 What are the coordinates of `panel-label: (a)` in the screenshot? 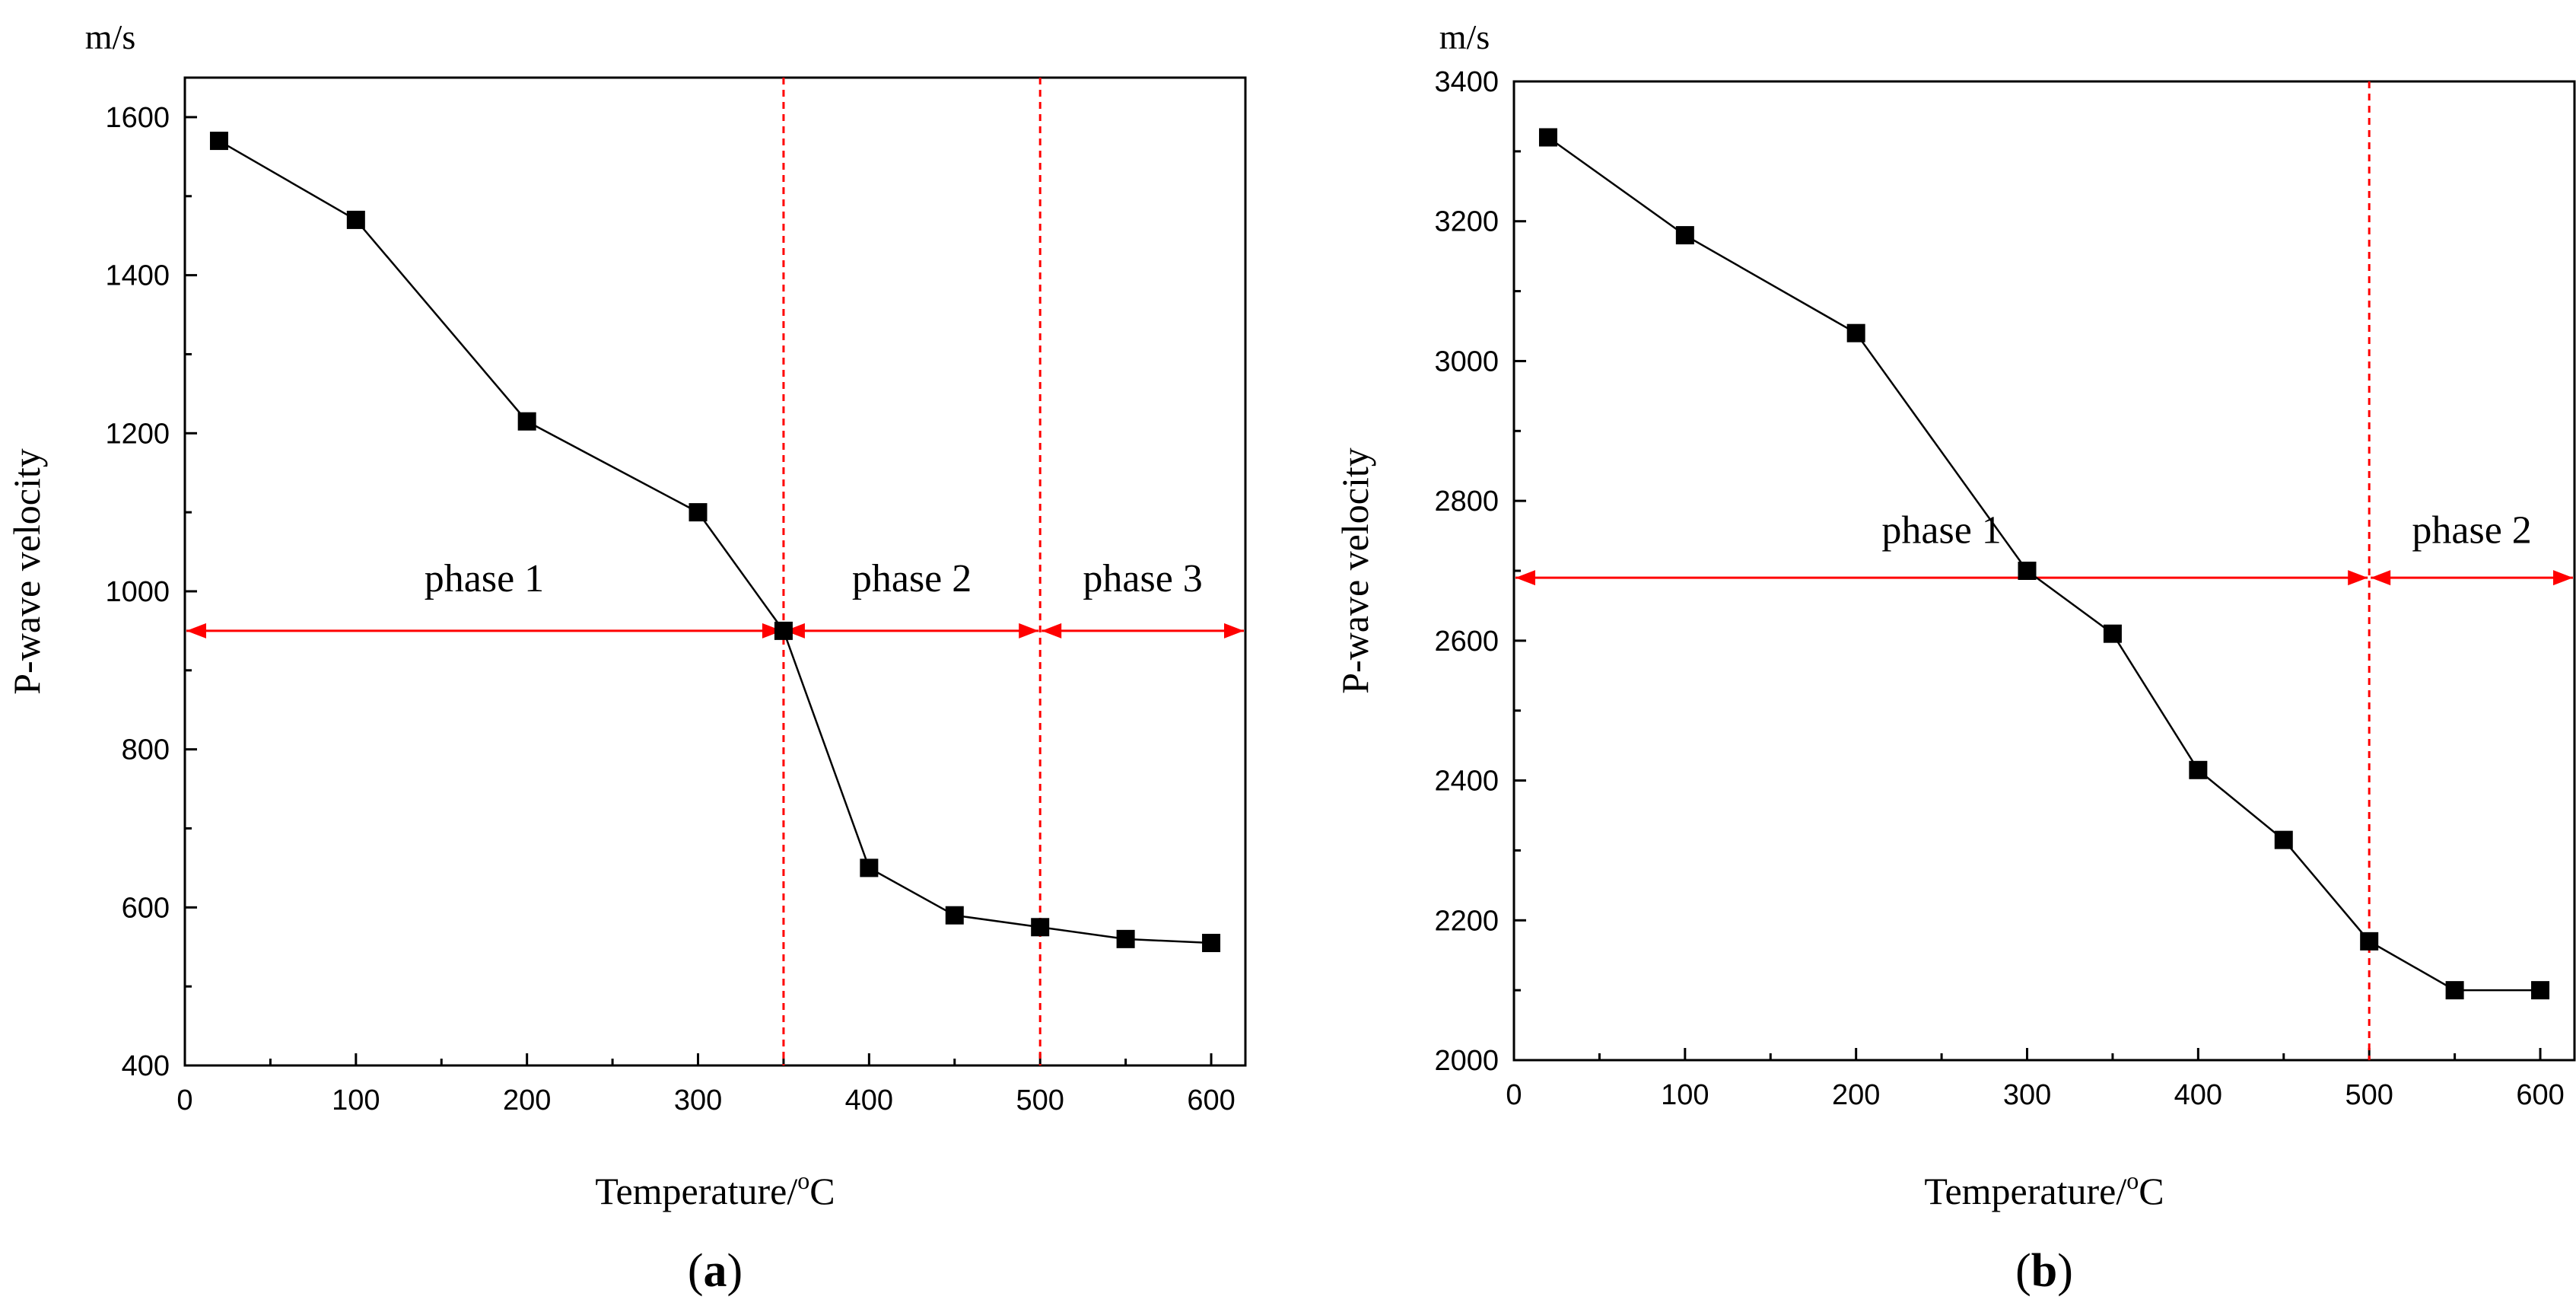 It's located at (716, 1271).